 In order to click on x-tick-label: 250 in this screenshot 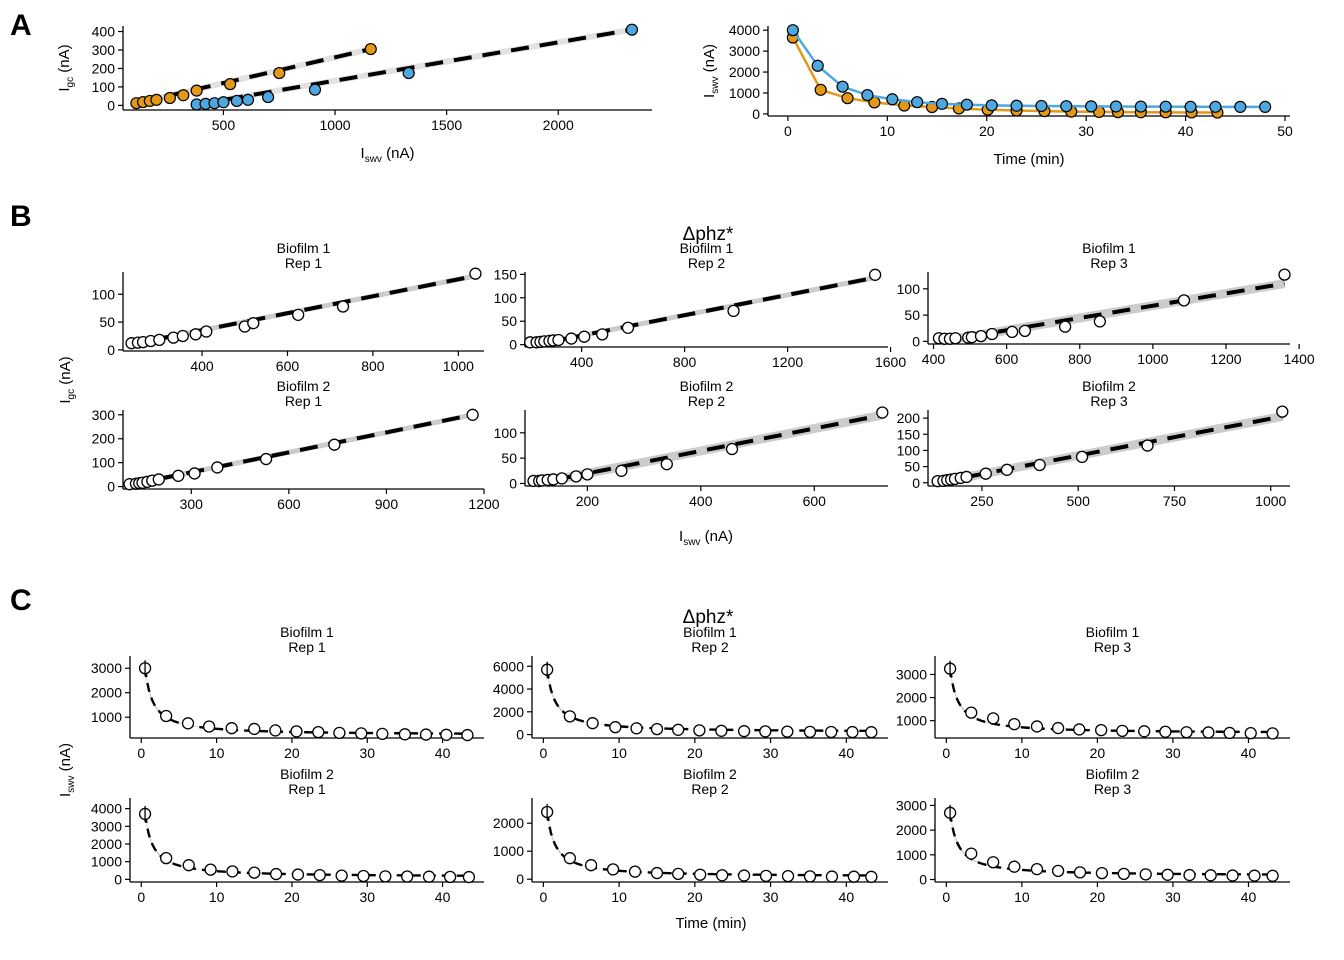, I will do `click(982, 501)`.